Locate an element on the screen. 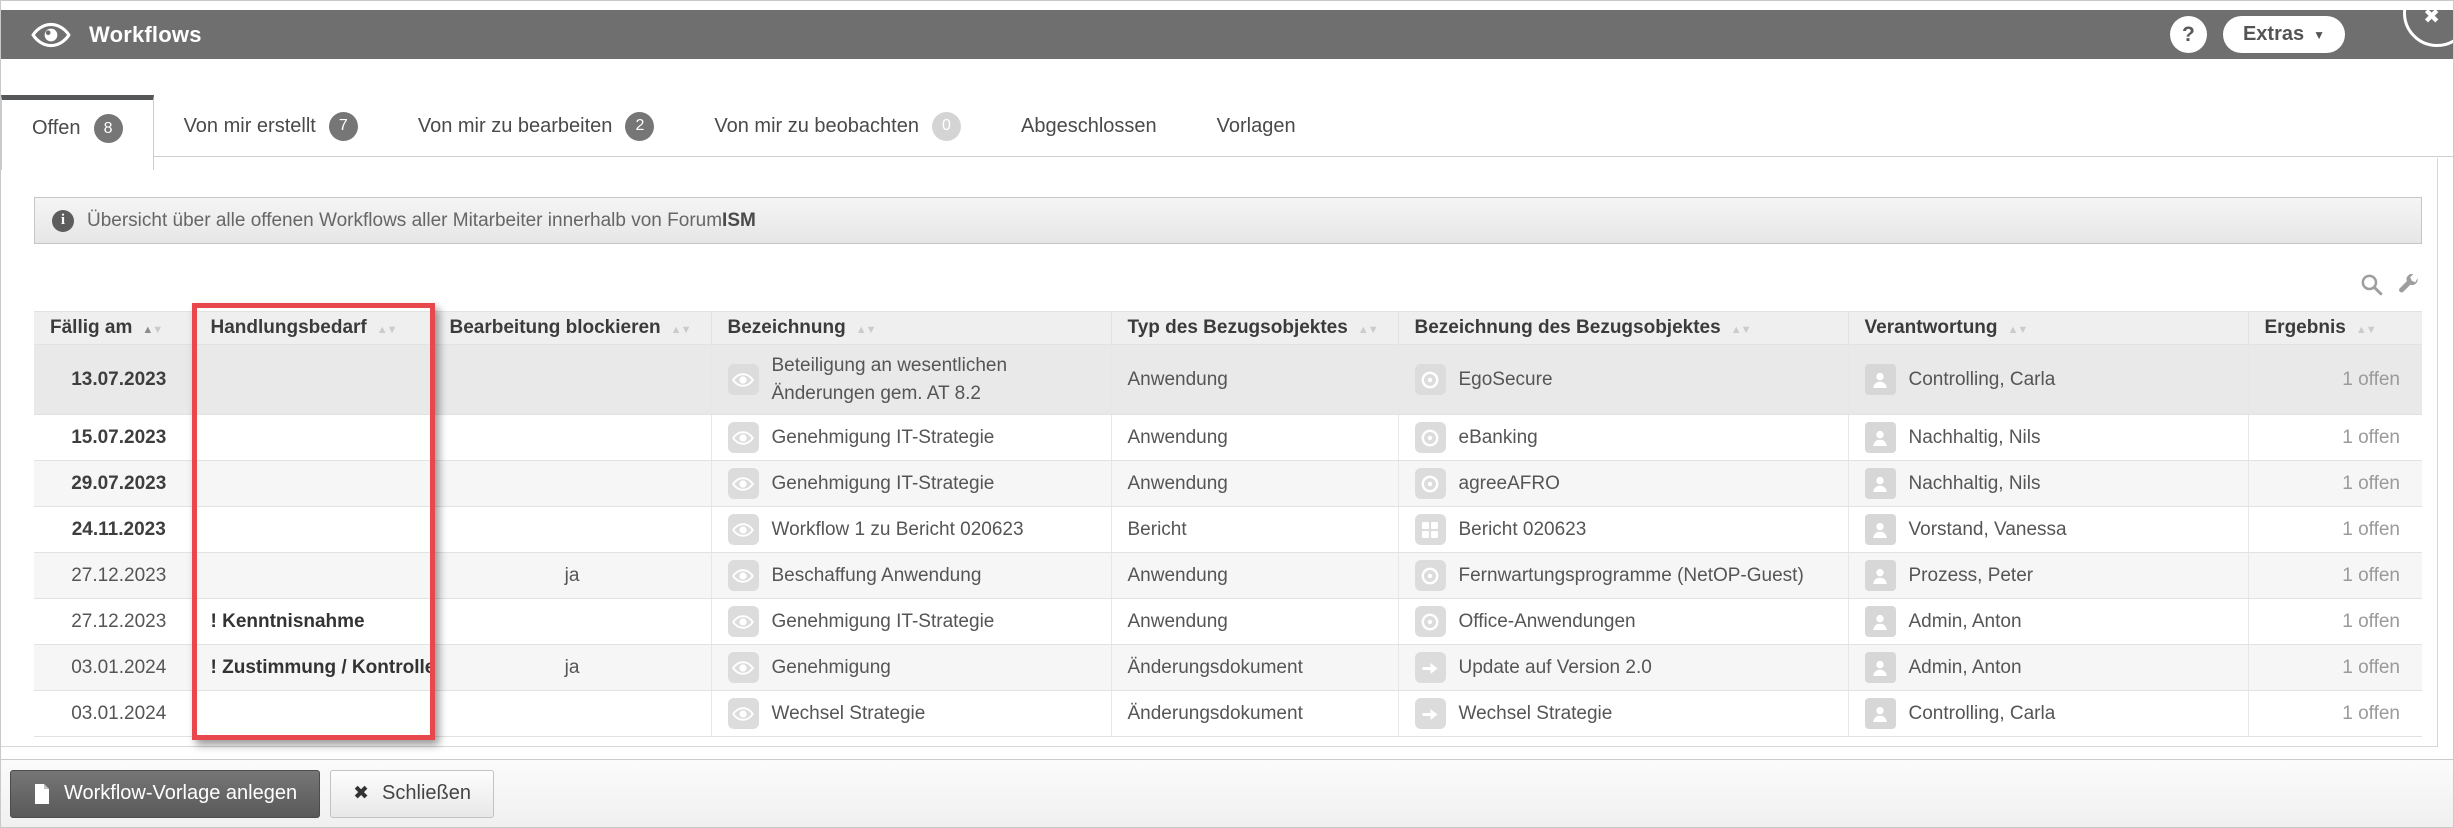  reference-object-cell: Office-Anwendungen is located at coordinates (1628, 621).